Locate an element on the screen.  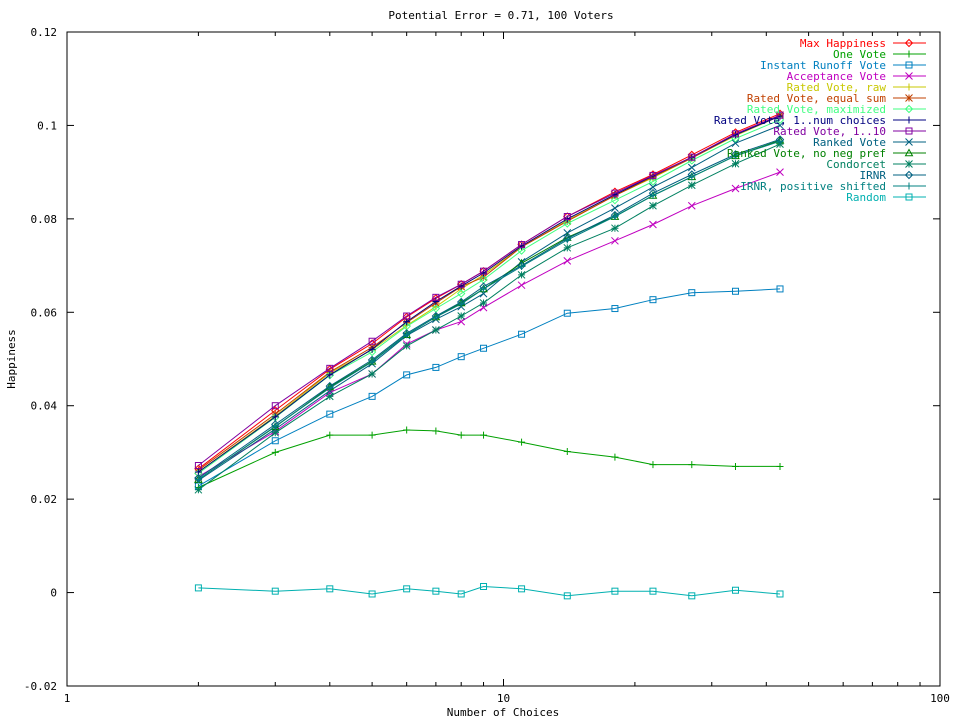
legend-entry: Instant Runoff Vote is located at coordinates (843, 65).